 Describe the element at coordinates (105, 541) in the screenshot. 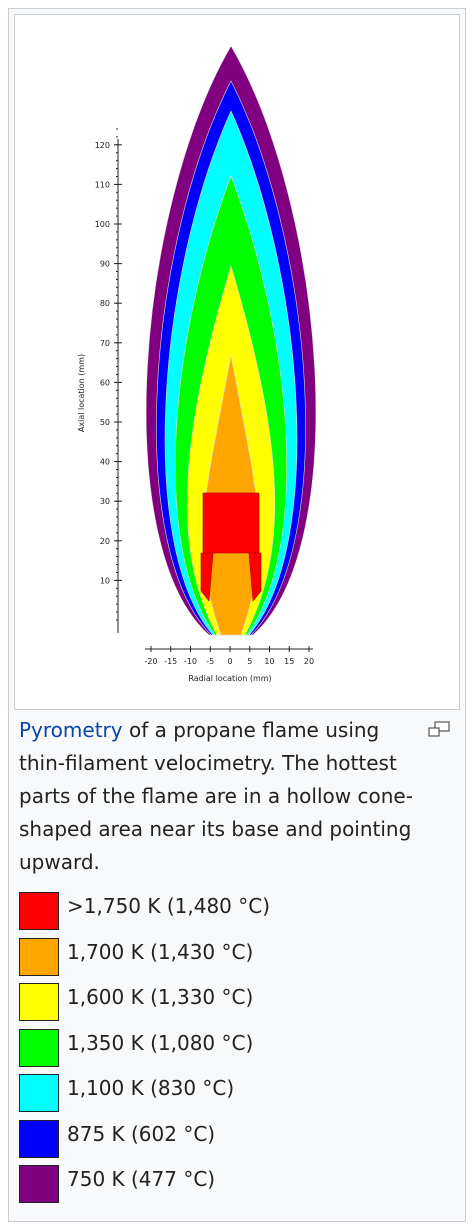

I see `y-tick-label: 20` at that location.